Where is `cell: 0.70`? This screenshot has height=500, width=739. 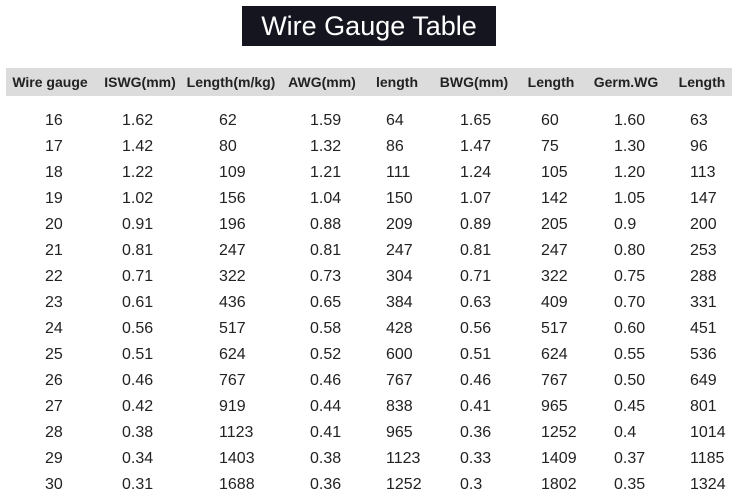 cell: 0.70 is located at coordinates (630, 302).